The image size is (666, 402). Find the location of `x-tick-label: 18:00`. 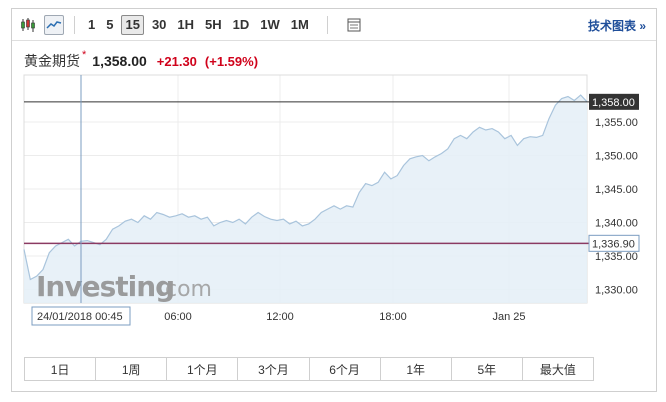

x-tick-label: 18:00 is located at coordinates (393, 317).